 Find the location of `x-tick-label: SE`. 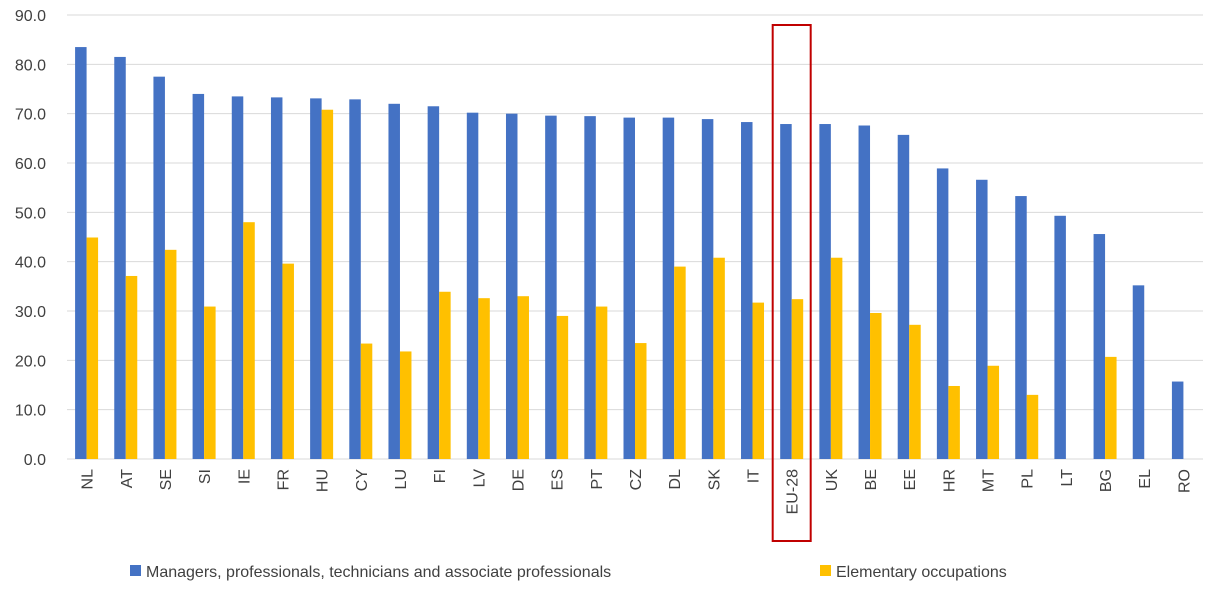

x-tick-label: SE is located at coordinates (166, 479).